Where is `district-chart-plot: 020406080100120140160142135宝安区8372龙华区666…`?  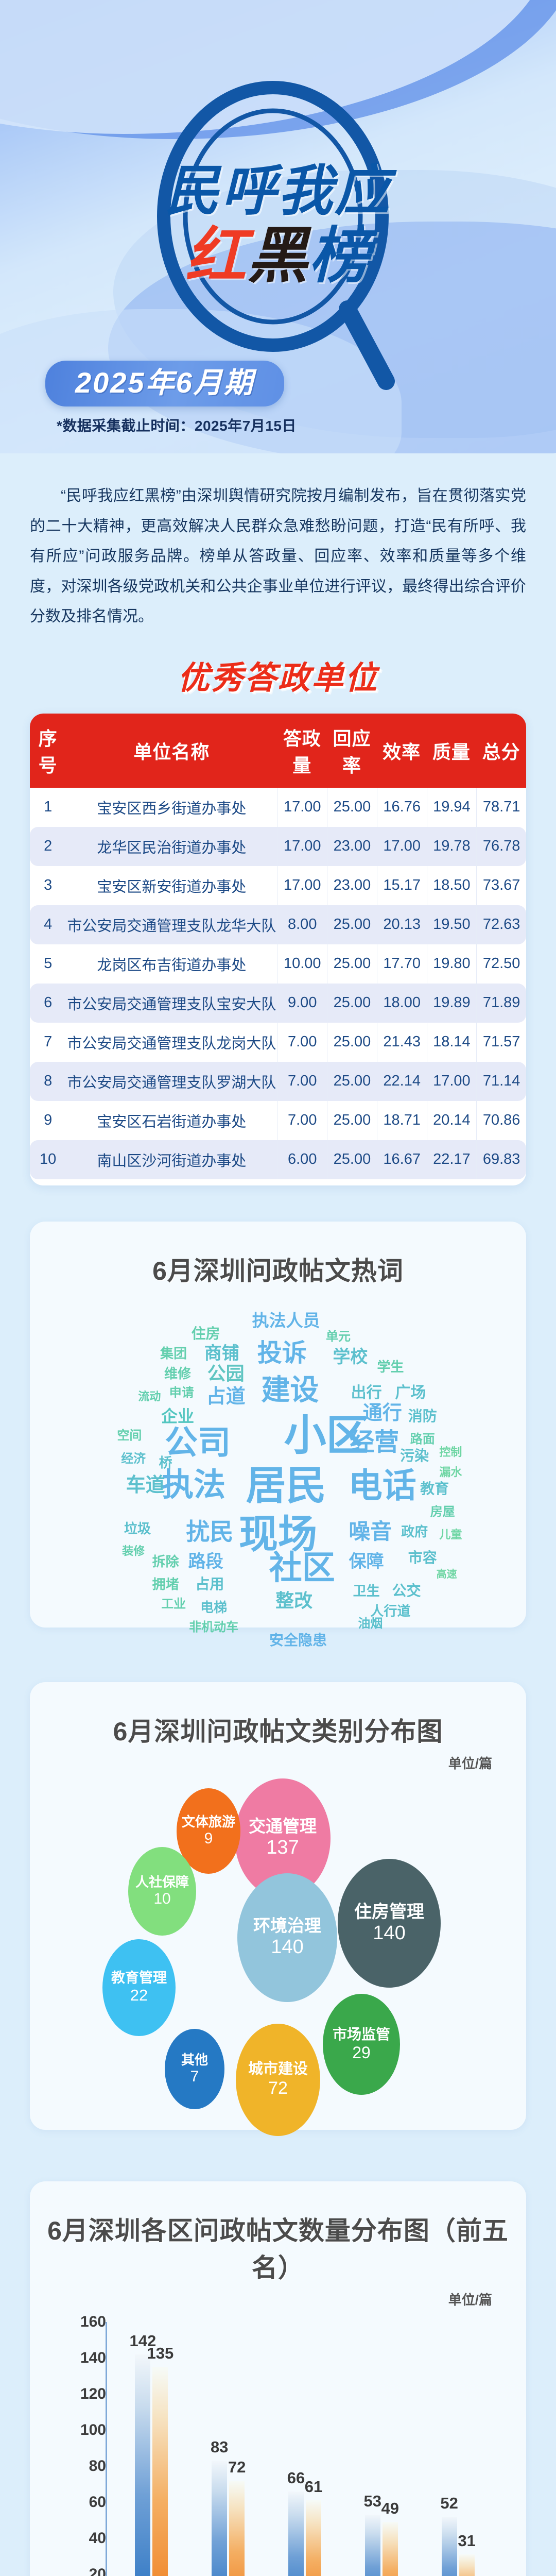 district-chart-plot: 020406080100120140160142135宝安区8372龙华区666… is located at coordinates (288, 2444).